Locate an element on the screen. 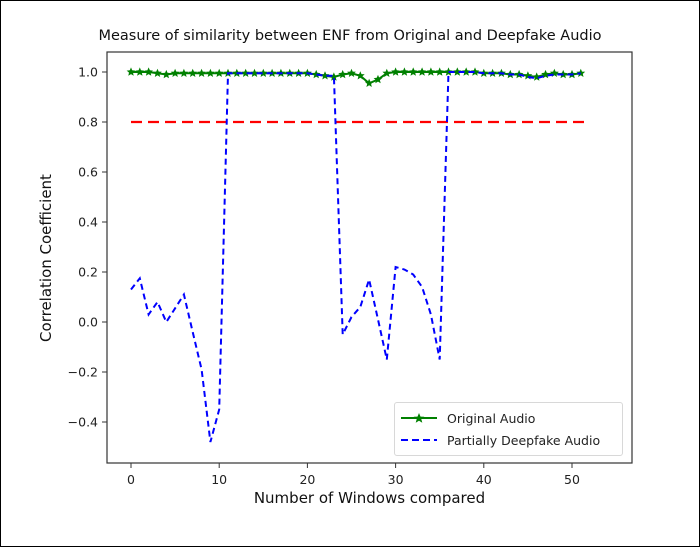  legend-item-partially-deepfake-audio: Partially Deepfake Audio is located at coordinates (497, 440).